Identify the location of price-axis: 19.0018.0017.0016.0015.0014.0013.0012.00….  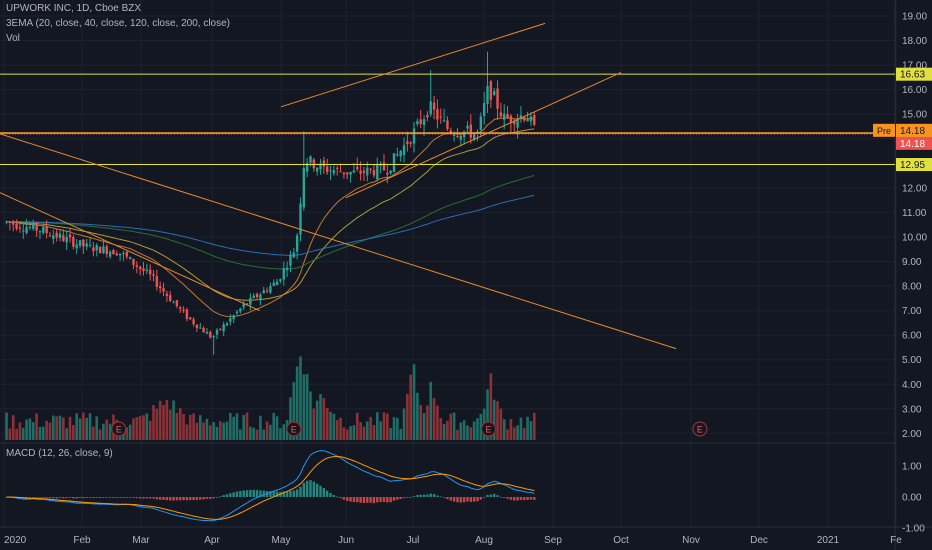
(914, 273).